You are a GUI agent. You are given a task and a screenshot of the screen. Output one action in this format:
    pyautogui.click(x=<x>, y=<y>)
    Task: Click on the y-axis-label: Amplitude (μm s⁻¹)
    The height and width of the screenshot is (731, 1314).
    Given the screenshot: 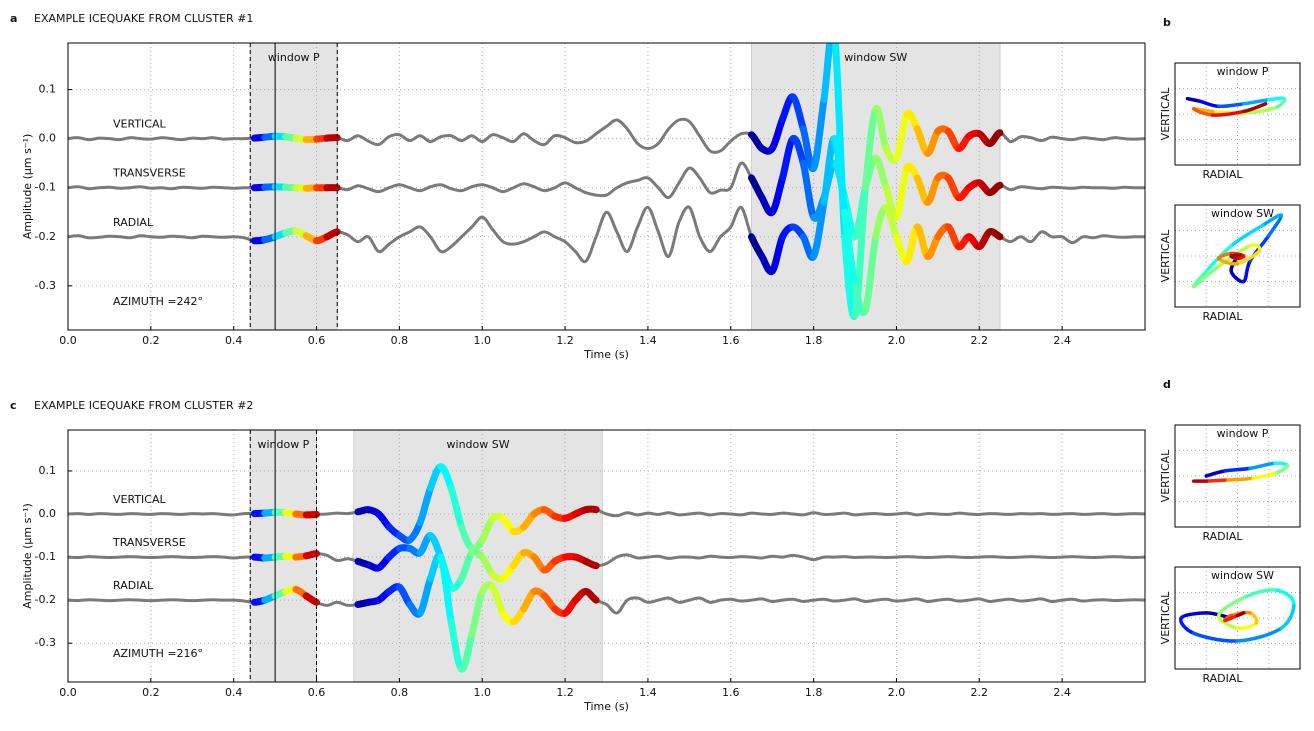 What is the action you would take?
    pyautogui.click(x=27, y=556)
    